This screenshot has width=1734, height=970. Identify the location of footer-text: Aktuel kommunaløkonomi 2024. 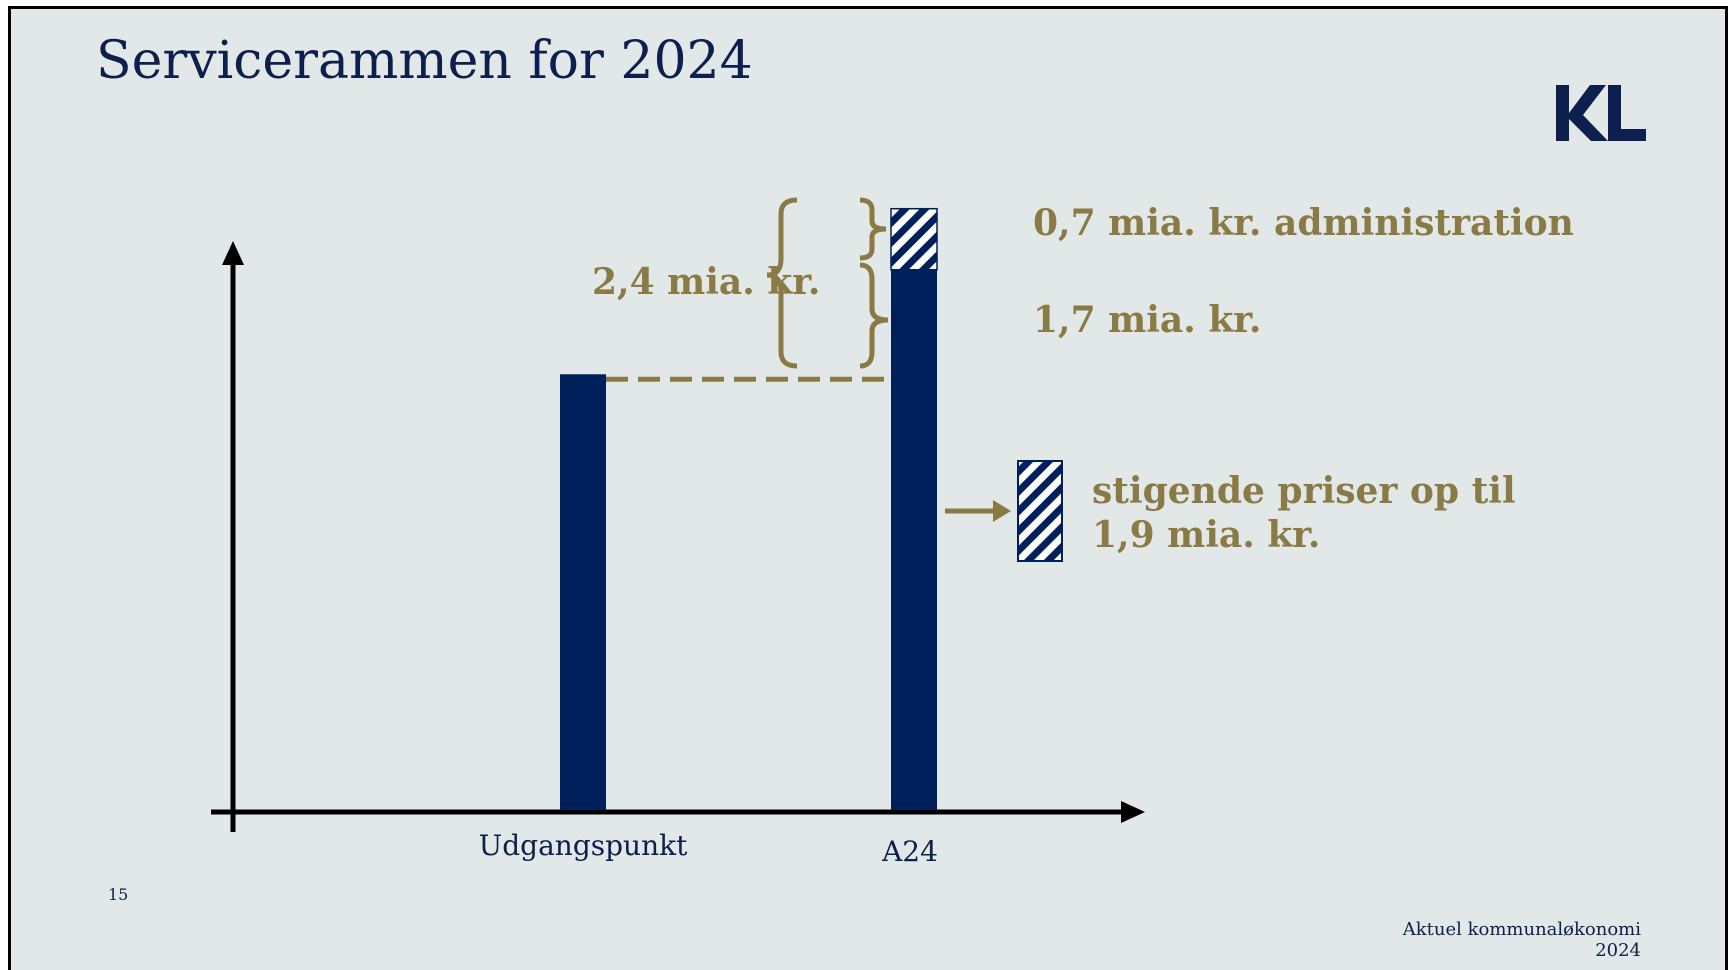
(1521, 940).